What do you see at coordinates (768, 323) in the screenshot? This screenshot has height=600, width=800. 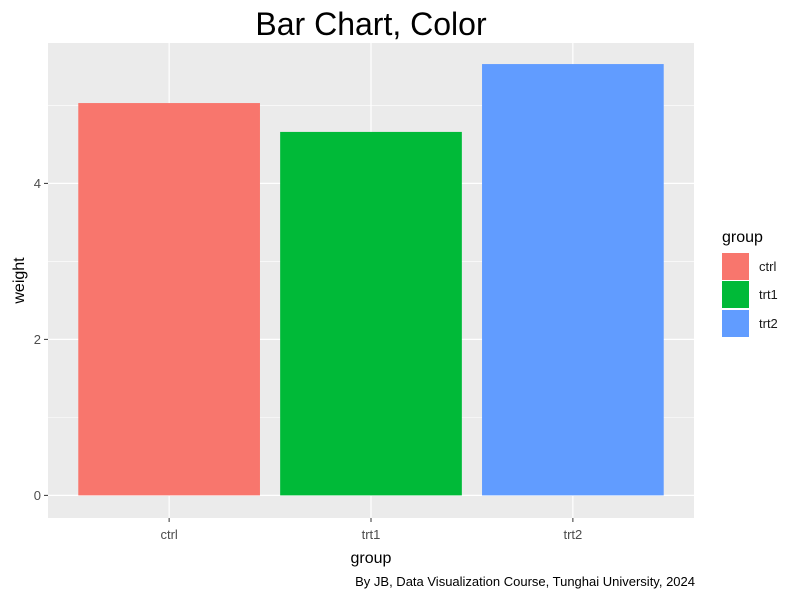 I see `legend-label-trt2: trt2` at bounding box center [768, 323].